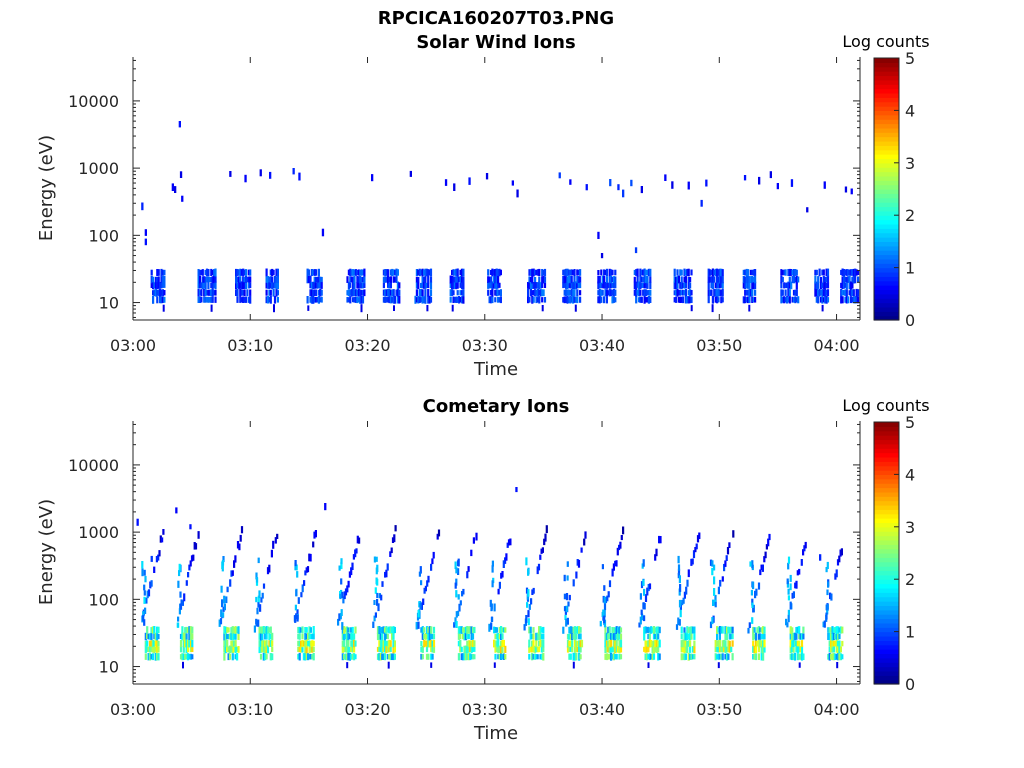 The width and height of the screenshot is (1024, 768). I want to click on solar-wind-colorbar-segment, so click(886, 222).